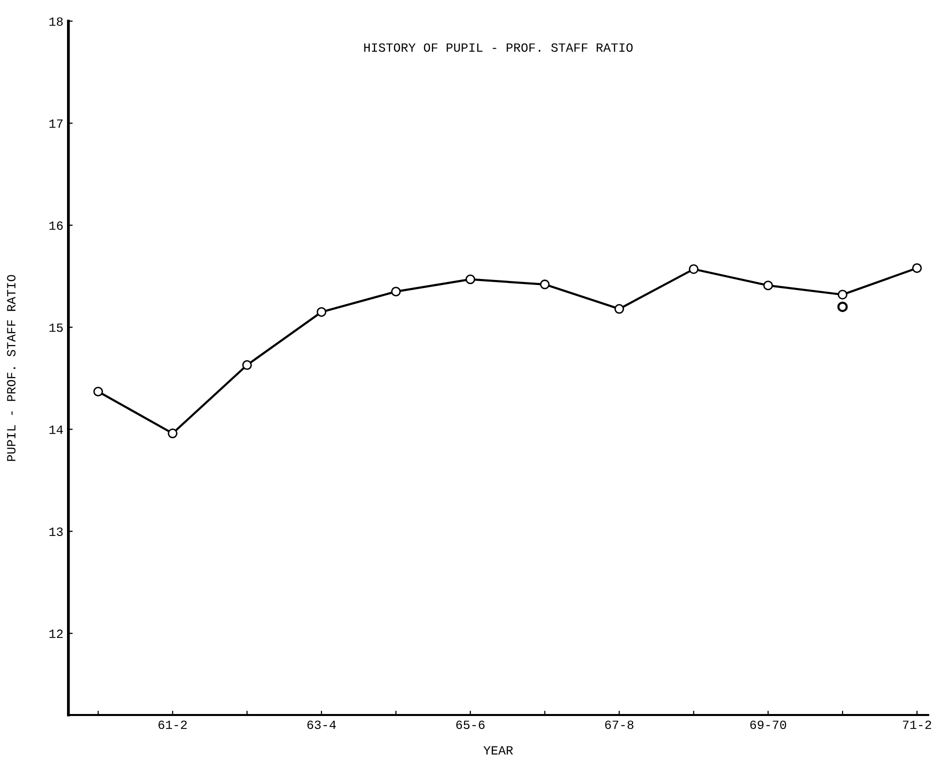 This screenshot has height=784, width=950. Describe the element at coordinates (56, 21) in the screenshot. I see `y-tick-label: 18` at that location.